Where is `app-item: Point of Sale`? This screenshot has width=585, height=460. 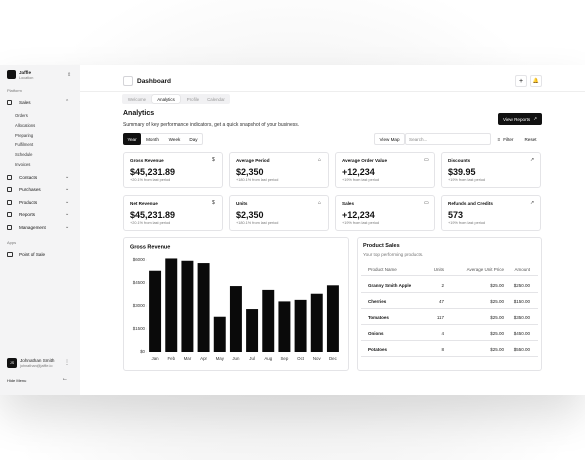
app-item: Point of Sale is located at coordinates (32, 254).